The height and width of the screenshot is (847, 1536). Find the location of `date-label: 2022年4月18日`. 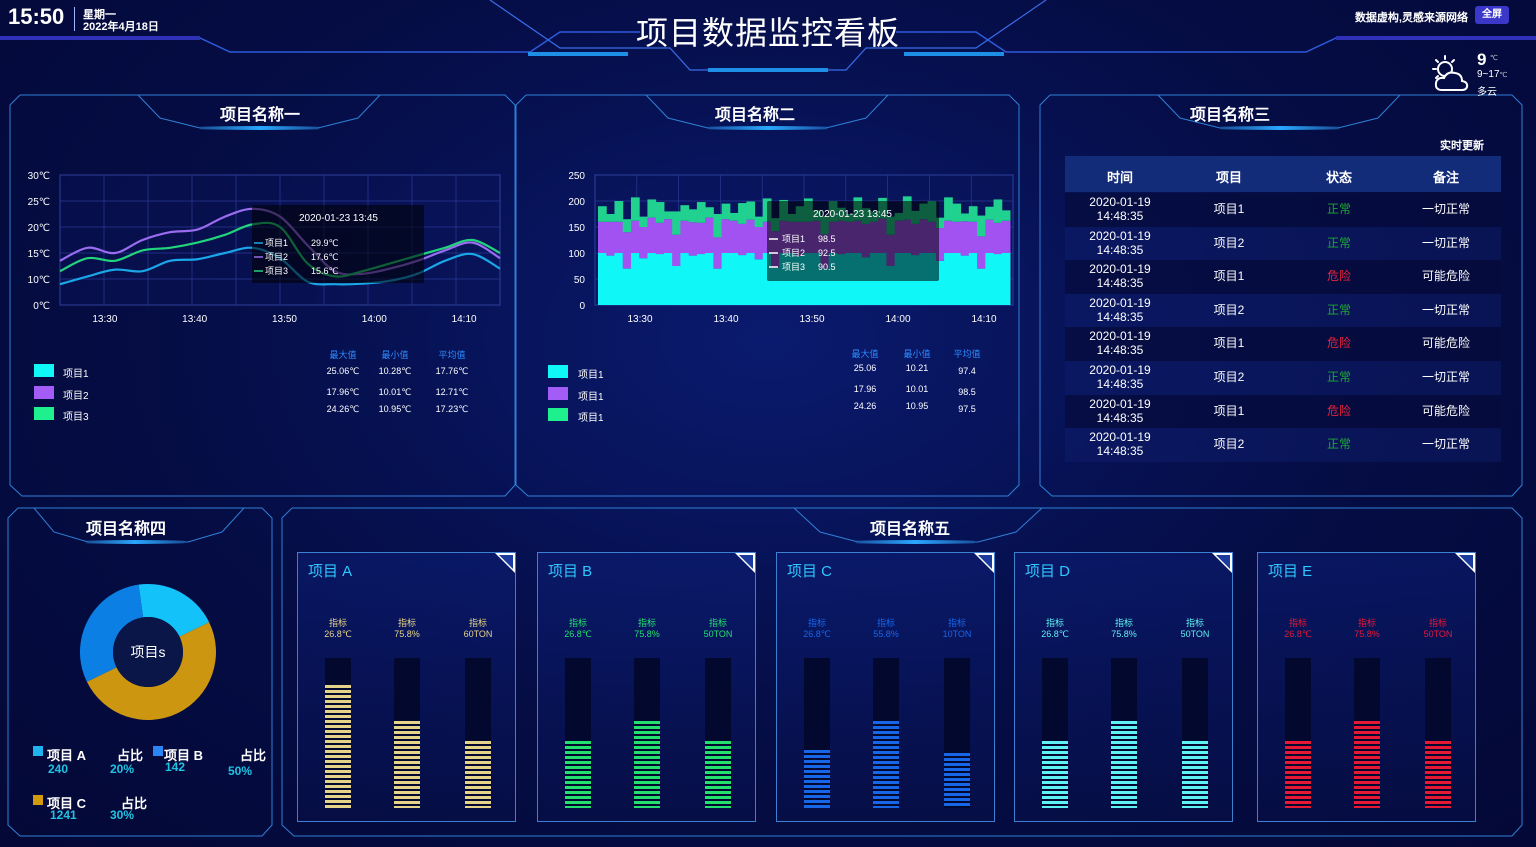

date-label: 2022年4月18日 is located at coordinates (121, 27).